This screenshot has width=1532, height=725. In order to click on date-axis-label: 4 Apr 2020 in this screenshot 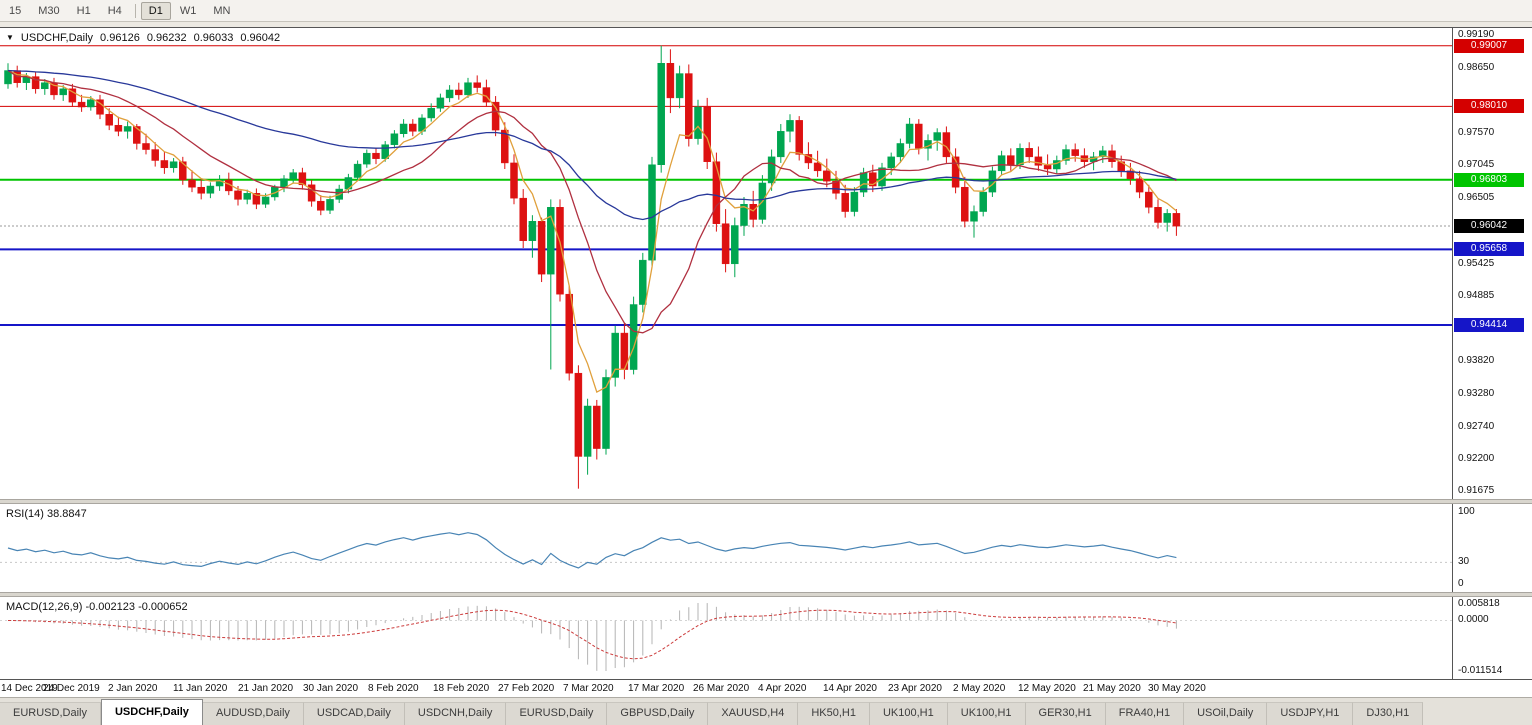, I will do `click(782, 688)`.